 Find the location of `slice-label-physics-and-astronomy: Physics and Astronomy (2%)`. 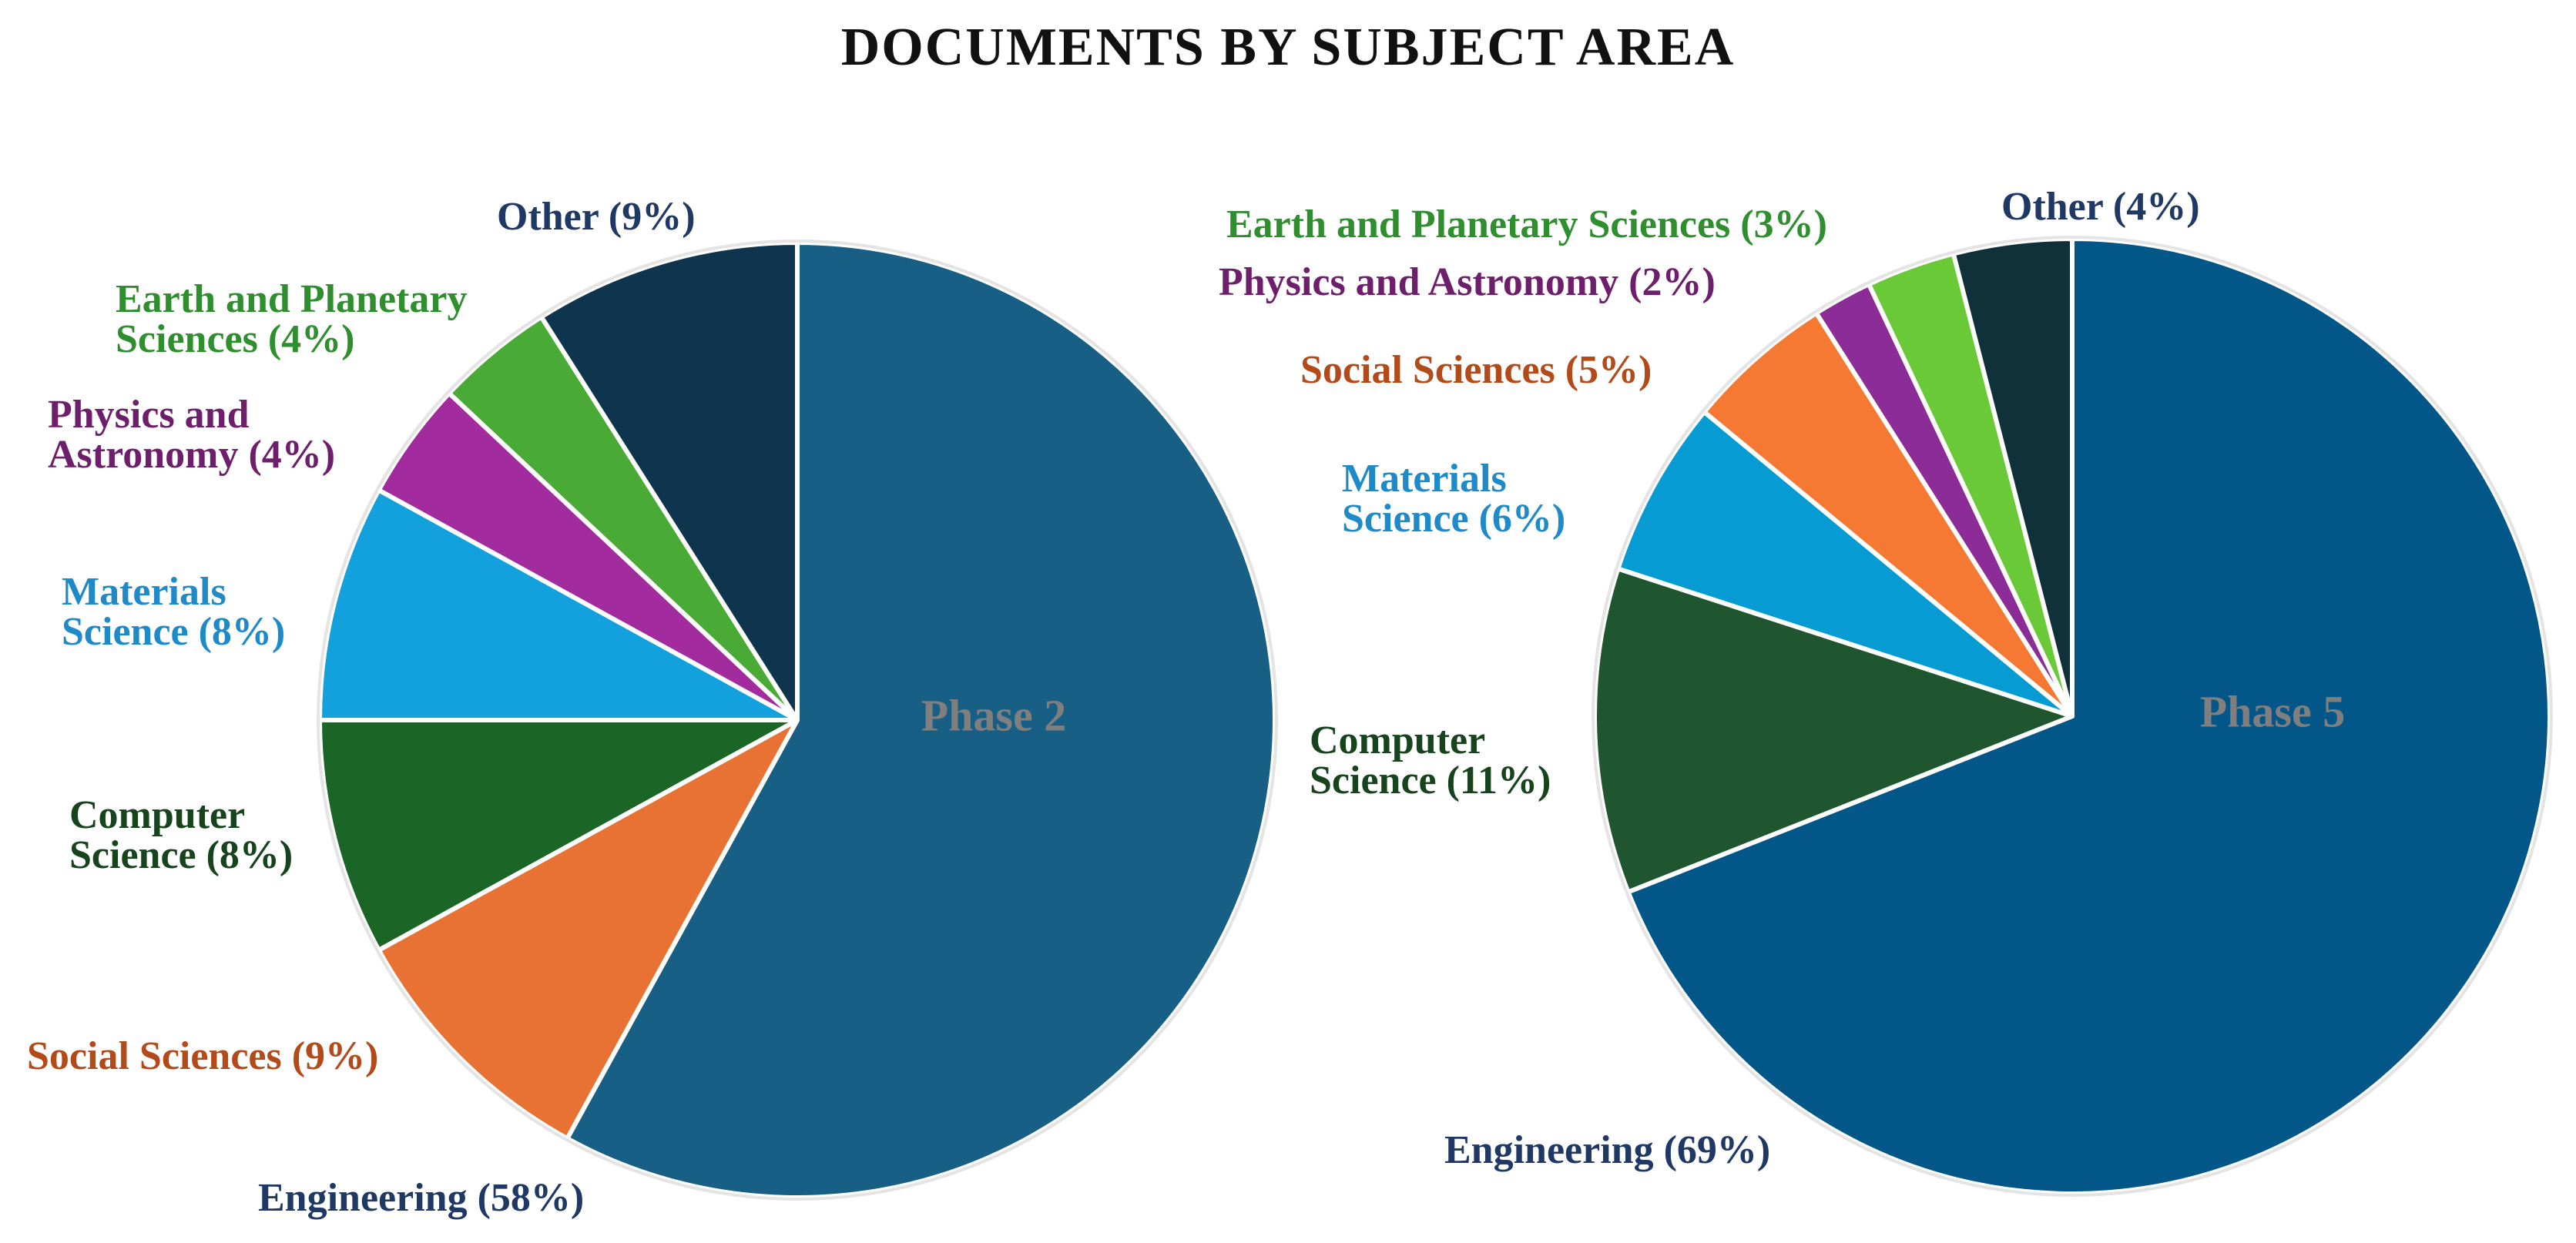

slice-label-physics-and-astronomy: Physics and Astronomy (2%) is located at coordinates (1467, 282).